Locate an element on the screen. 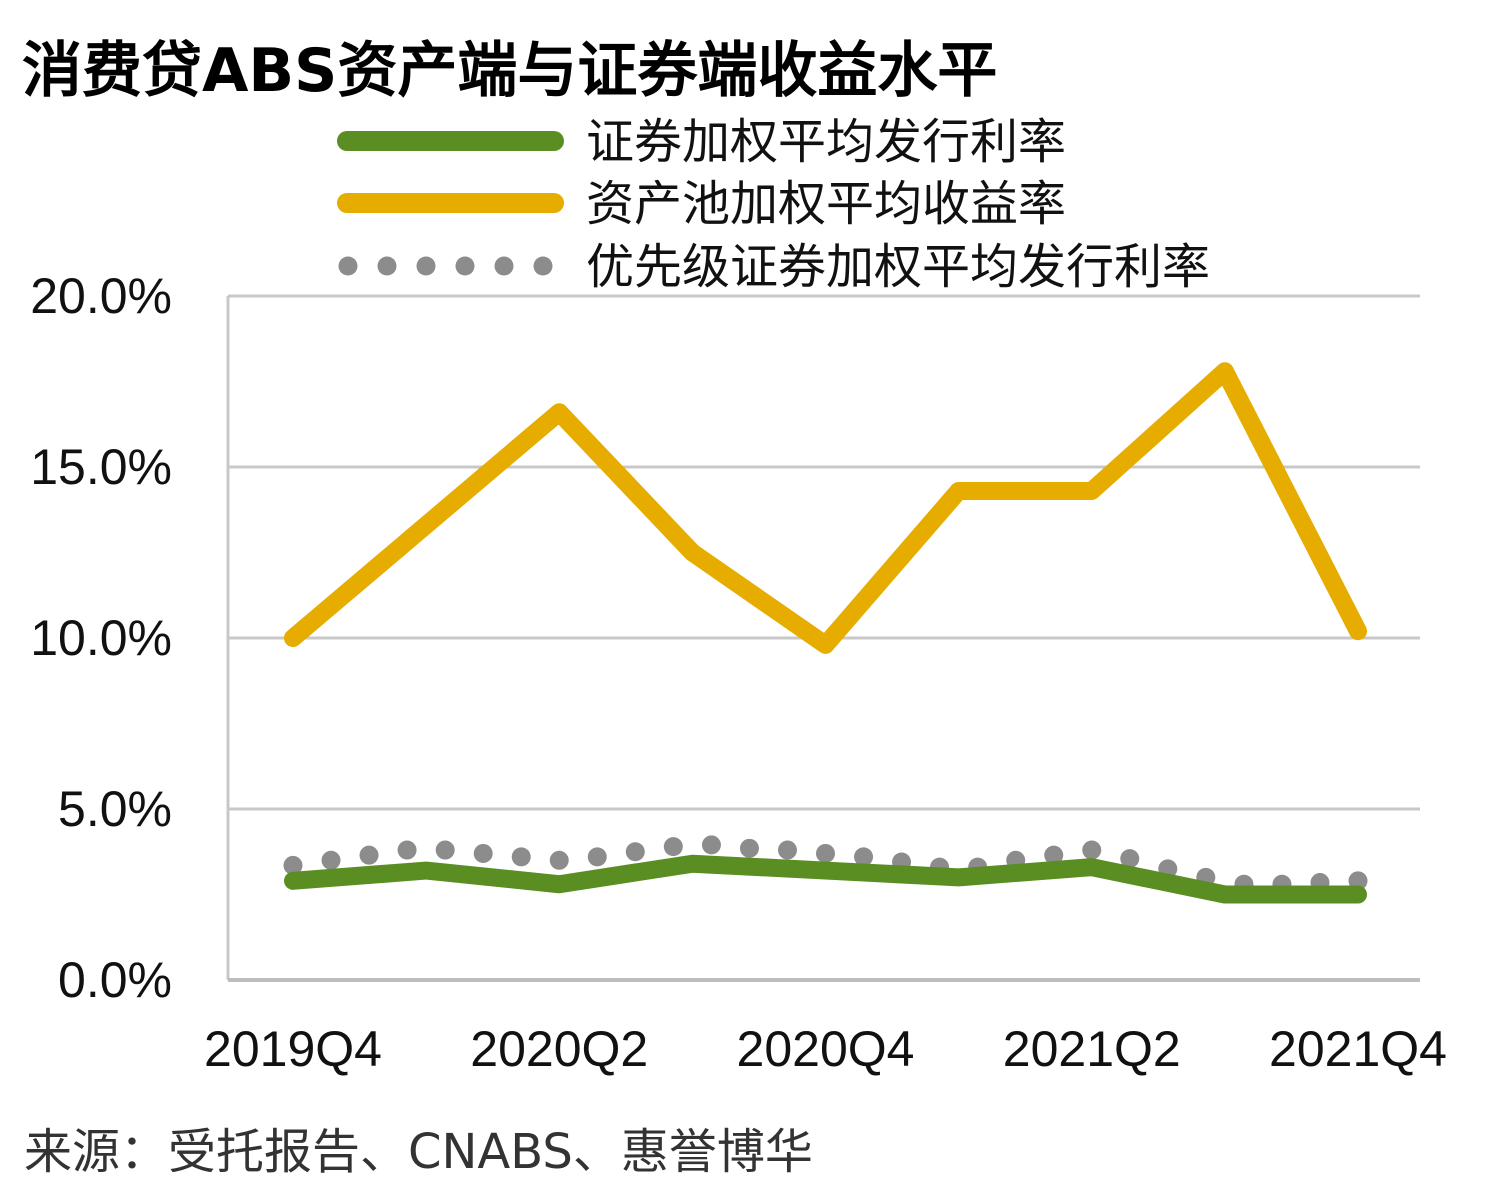 This screenshot has width=1498, height=1183. y-tick-label: 15.0% is located at coordinates (101, 467).